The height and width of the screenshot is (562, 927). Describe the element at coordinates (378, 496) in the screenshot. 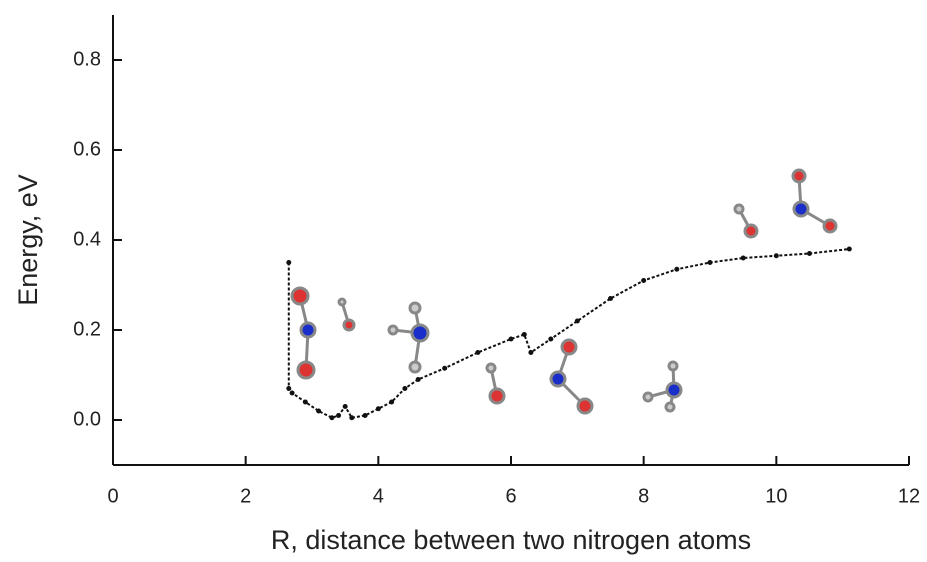

I see `x-tick-label: 4` at that location.